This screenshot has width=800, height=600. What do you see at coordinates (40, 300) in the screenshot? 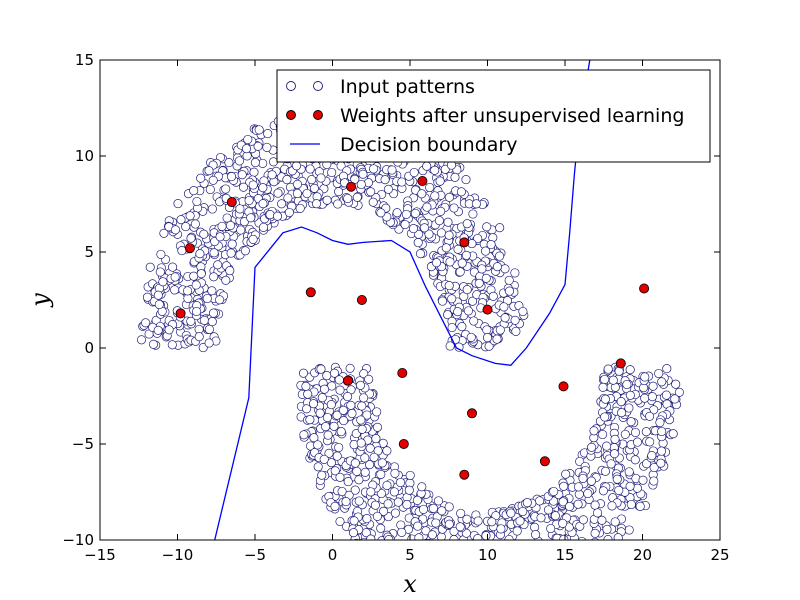
I see `y-axis-label: y` at bounding box center [40, 300].